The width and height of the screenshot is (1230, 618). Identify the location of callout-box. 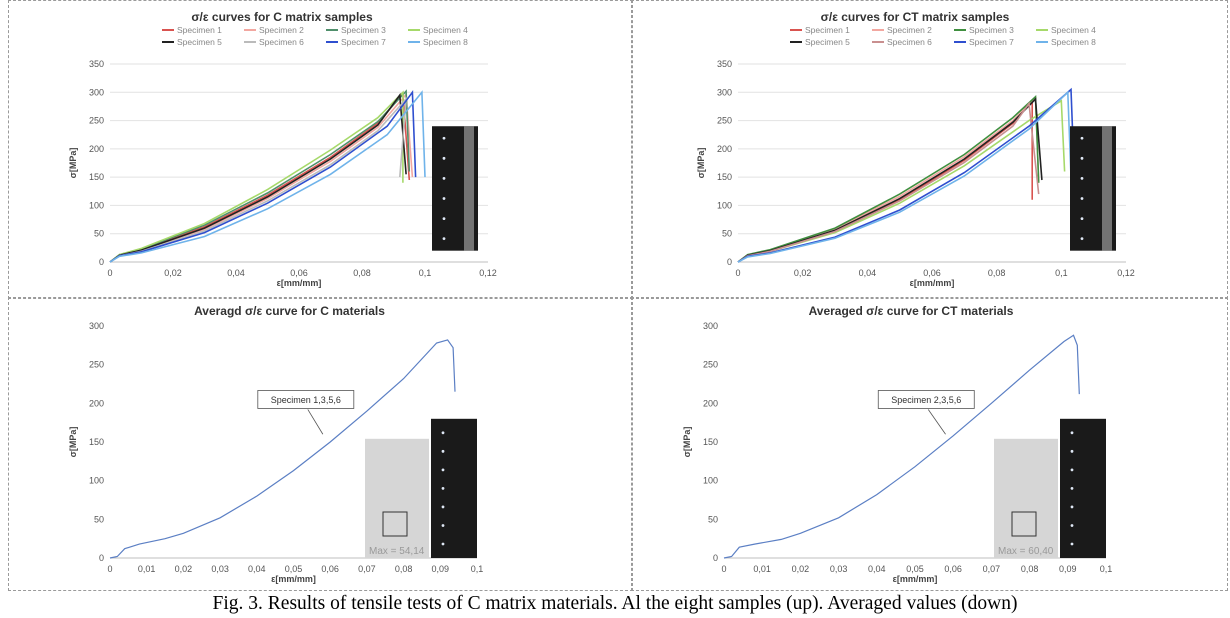
(306, 399).